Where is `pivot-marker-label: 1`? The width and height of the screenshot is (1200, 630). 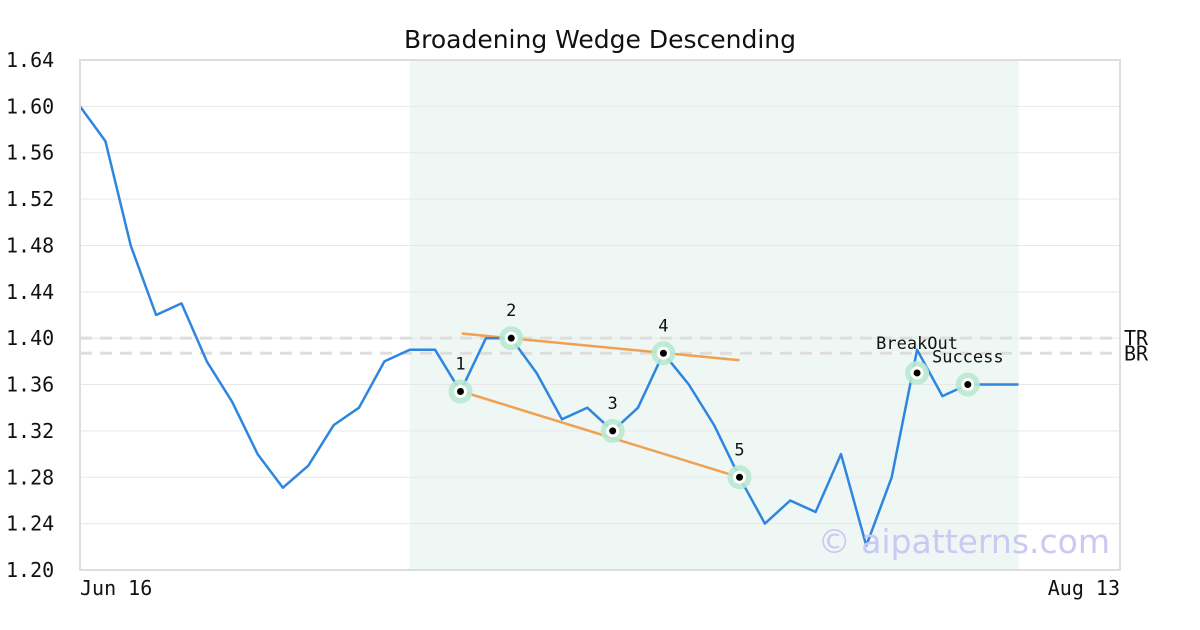
pivot-marker-label: 1 is located at coordinates (460, 365).